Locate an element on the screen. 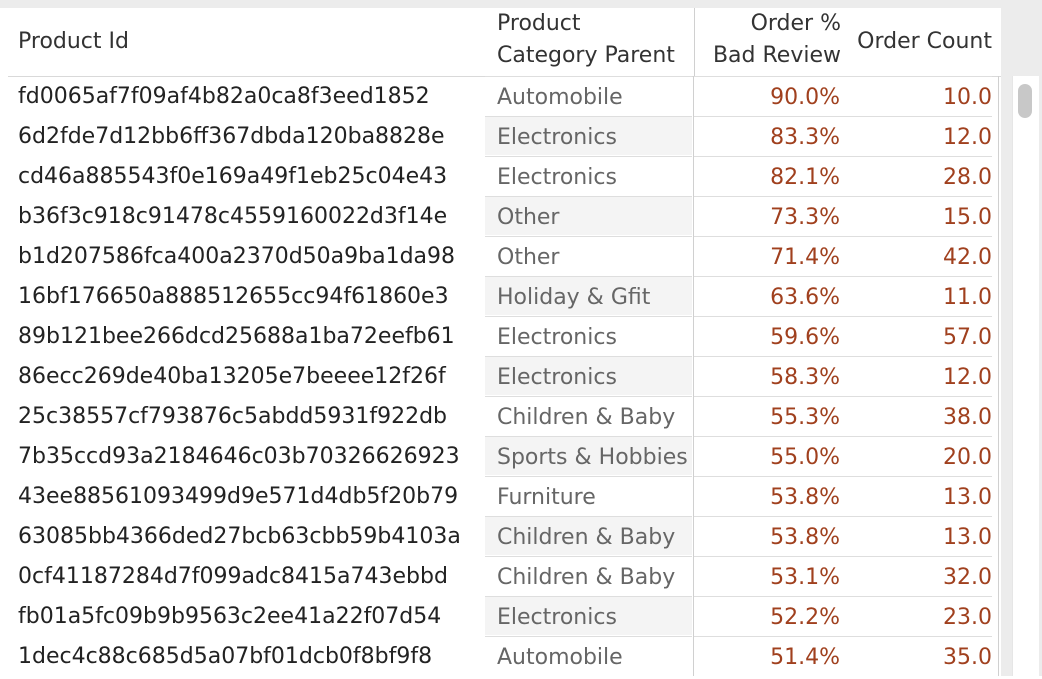 The height and width of the screenshot is (679, 1042). column-divider is located at coordinates (693, 376).